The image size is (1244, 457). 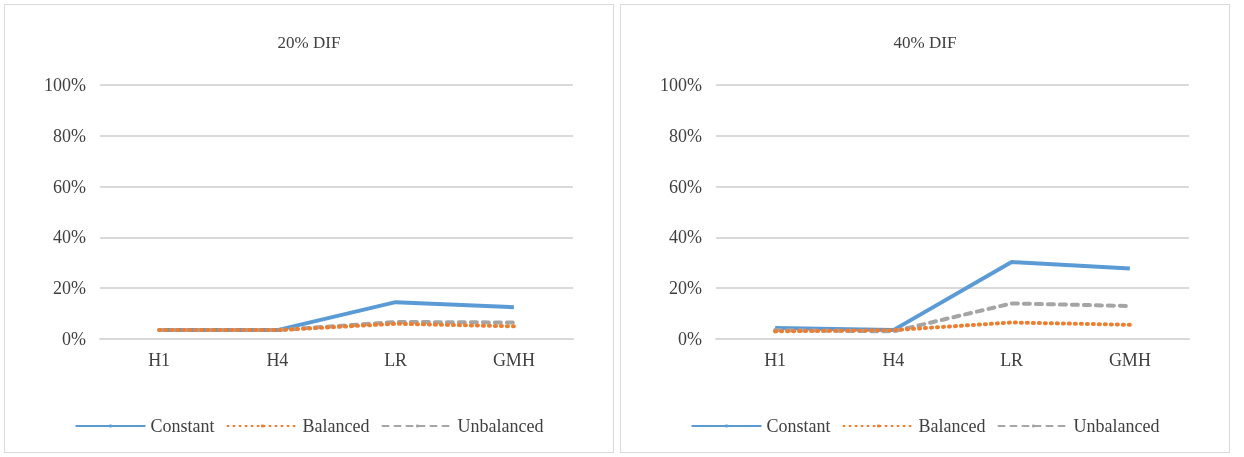 I want to click on chart-title: 40% DIF, so click(x=925, y=42).